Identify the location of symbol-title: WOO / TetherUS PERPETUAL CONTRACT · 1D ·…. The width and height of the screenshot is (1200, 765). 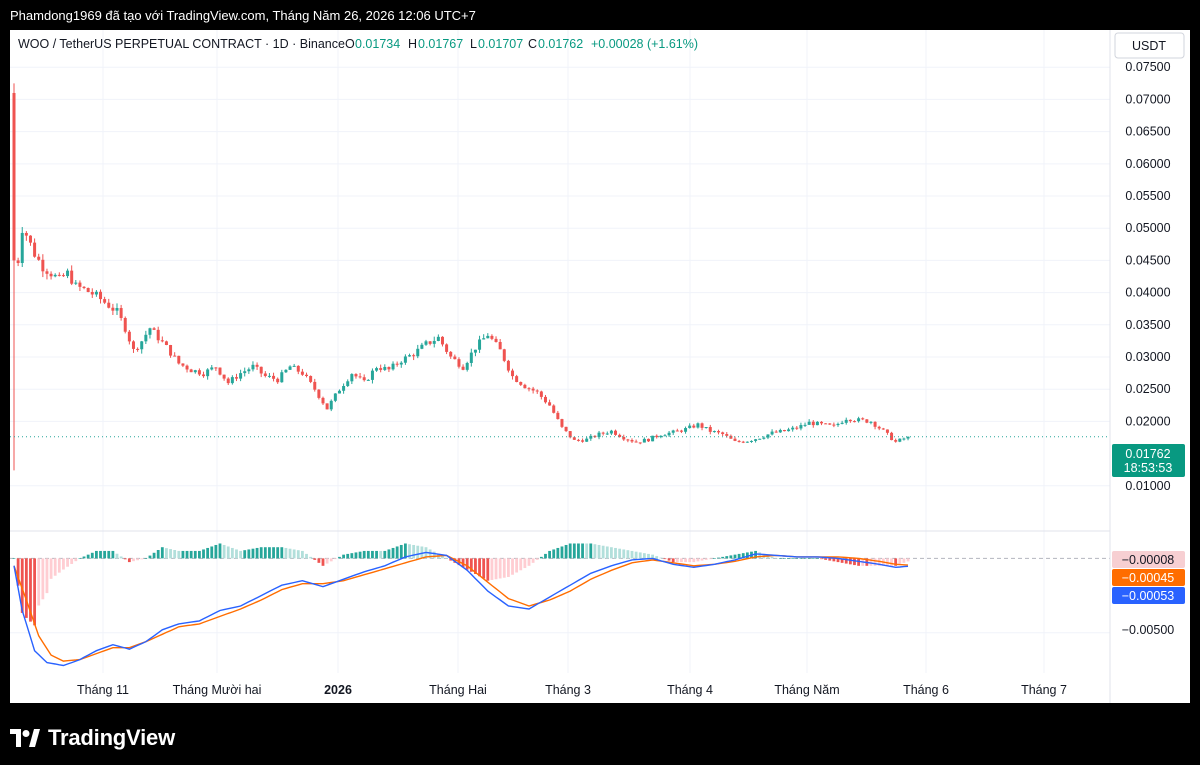
(181, 44).